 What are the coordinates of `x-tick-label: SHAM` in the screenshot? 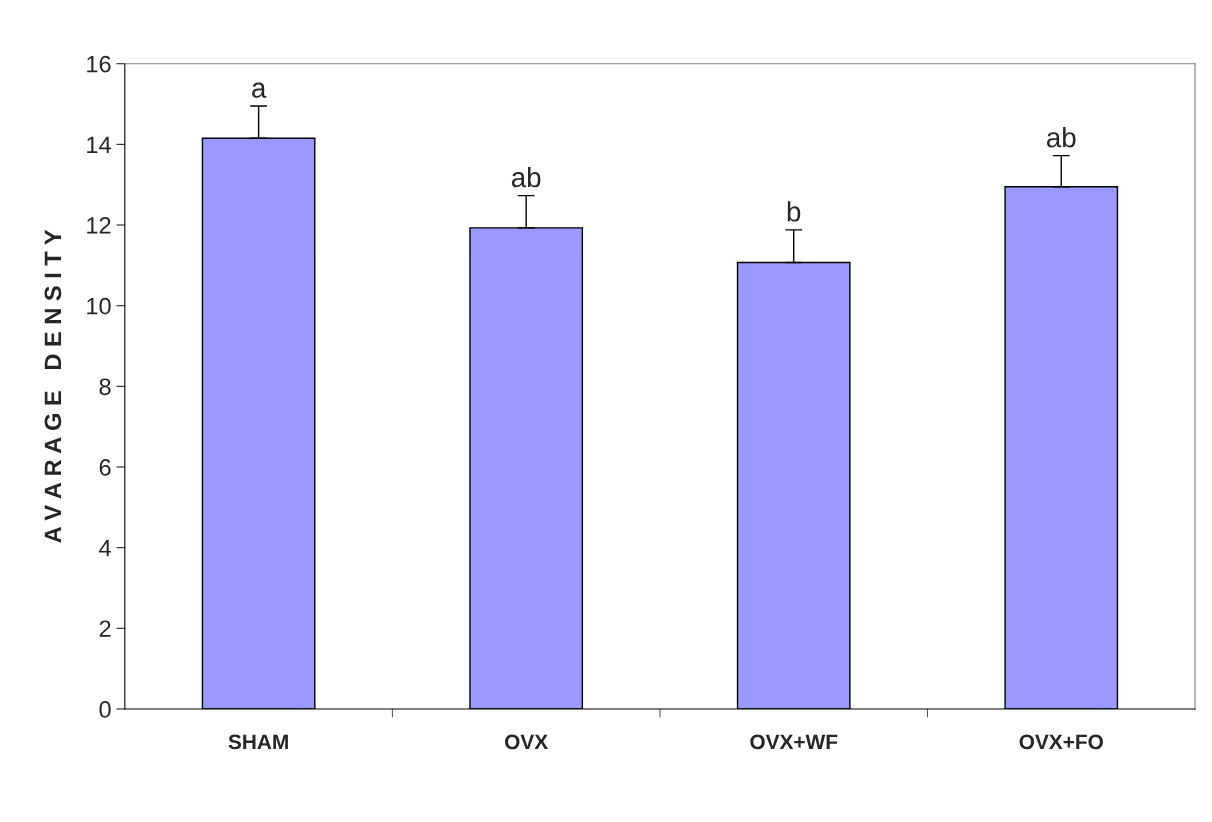 It's located at (258, 742).